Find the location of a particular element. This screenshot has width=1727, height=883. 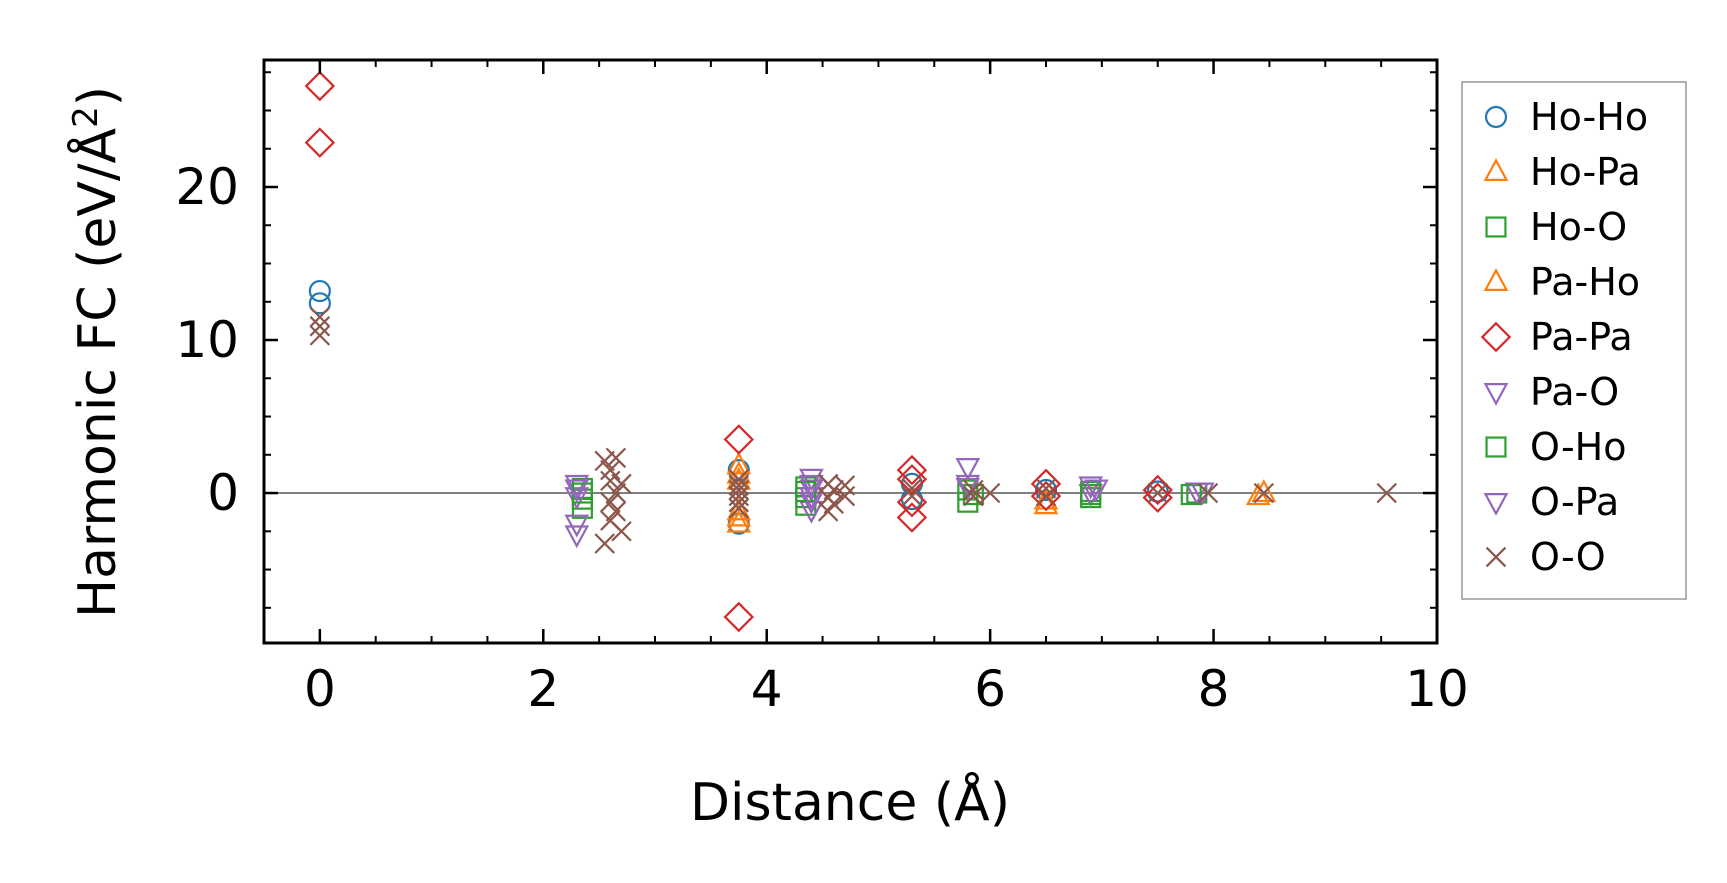

point-ho-o is located at coordinates (968, 502).